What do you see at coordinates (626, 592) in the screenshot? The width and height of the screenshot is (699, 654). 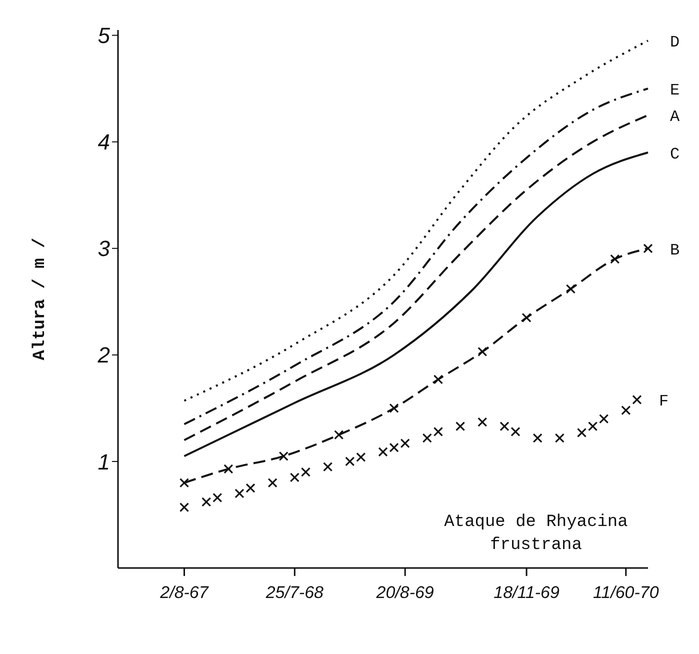 I see `x-tick-label: 11/60-70` at bounding box center [626, 592].